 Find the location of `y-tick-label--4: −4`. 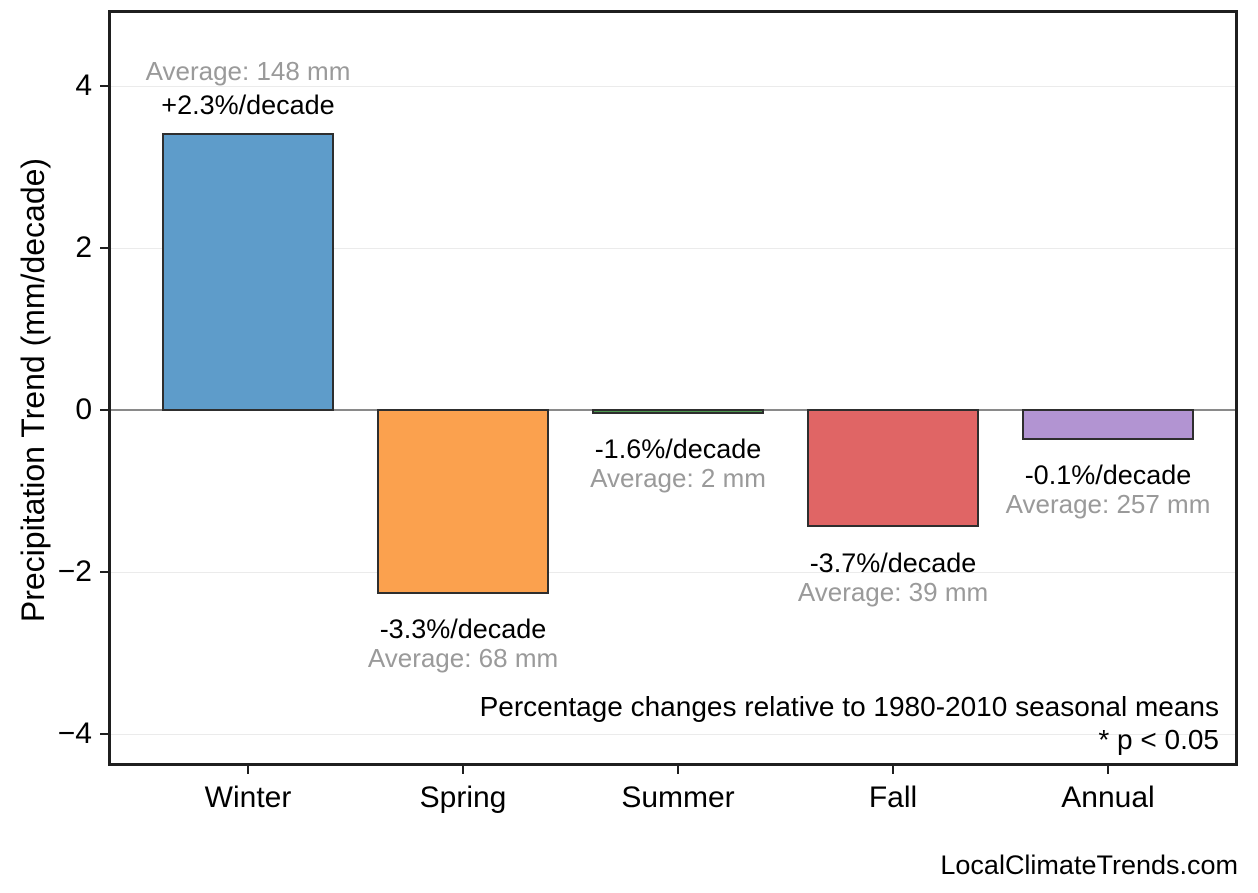

y-tick-label--4: −4 is located at coordinates (74, 733).